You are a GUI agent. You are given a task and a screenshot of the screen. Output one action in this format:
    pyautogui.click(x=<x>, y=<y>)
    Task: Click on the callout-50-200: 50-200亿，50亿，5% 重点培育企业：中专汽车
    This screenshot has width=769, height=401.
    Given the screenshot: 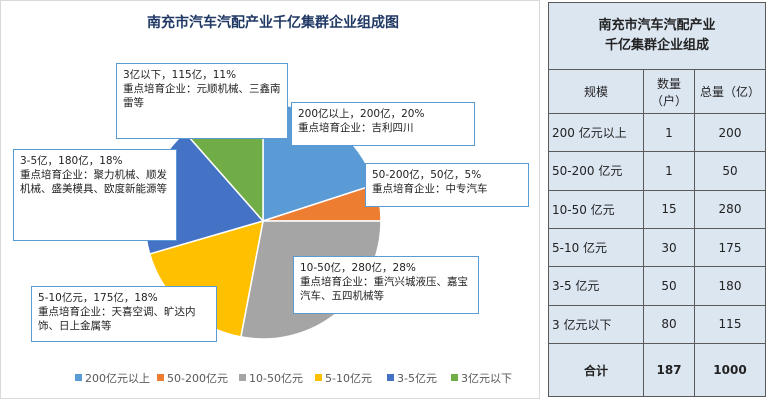 What is the action you would take?
    pyautogui.click(x=447, y=185)
    